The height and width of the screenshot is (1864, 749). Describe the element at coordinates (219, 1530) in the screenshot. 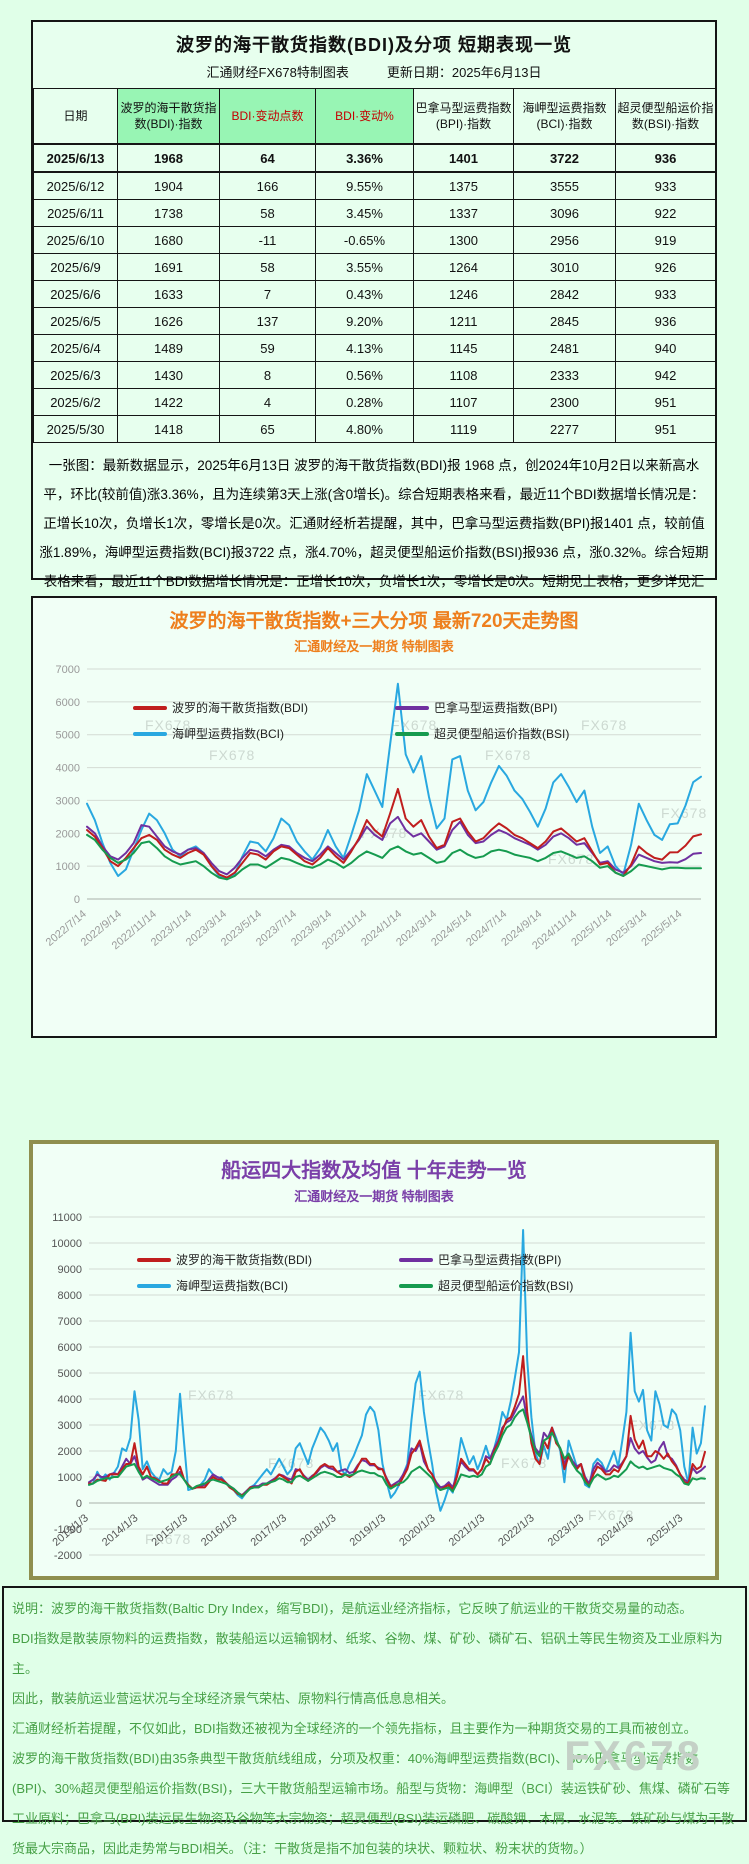

I see `svg-text: 2016/1/3` at that location.